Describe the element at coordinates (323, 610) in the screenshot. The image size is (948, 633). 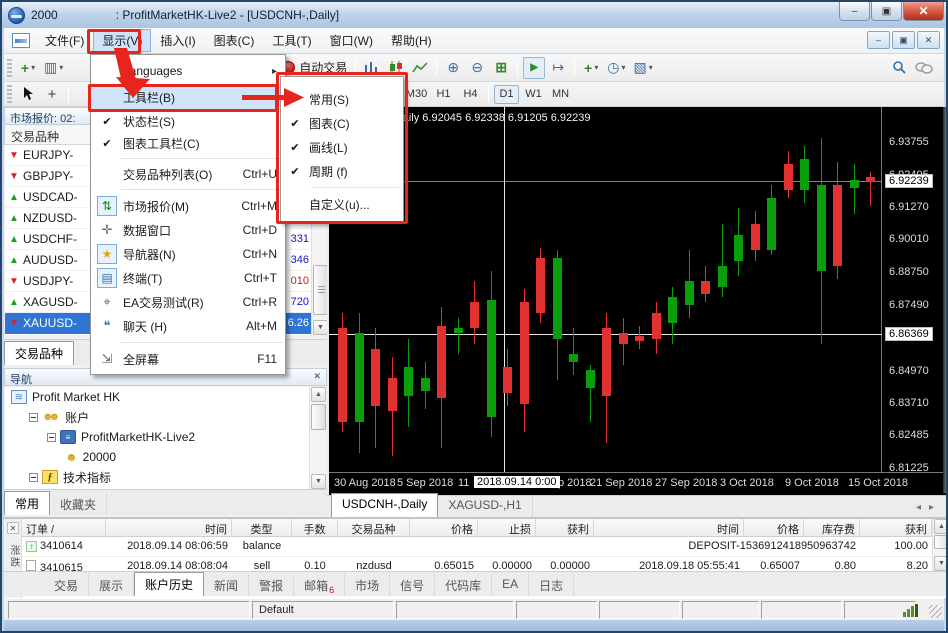
I see `status-profile: Default` at that location.